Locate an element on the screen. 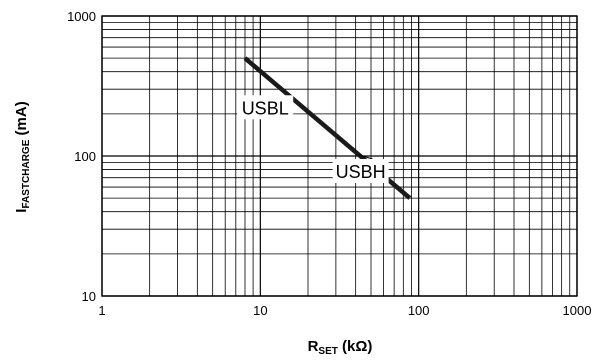  annotation-leader is located at coordinates (365, 157).